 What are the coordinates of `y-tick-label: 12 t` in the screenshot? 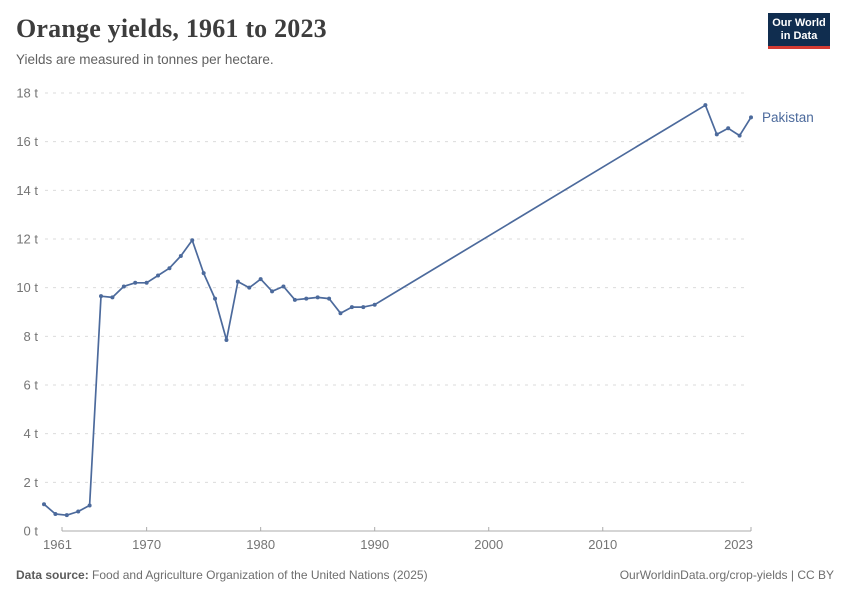 It's located at (27, 239).